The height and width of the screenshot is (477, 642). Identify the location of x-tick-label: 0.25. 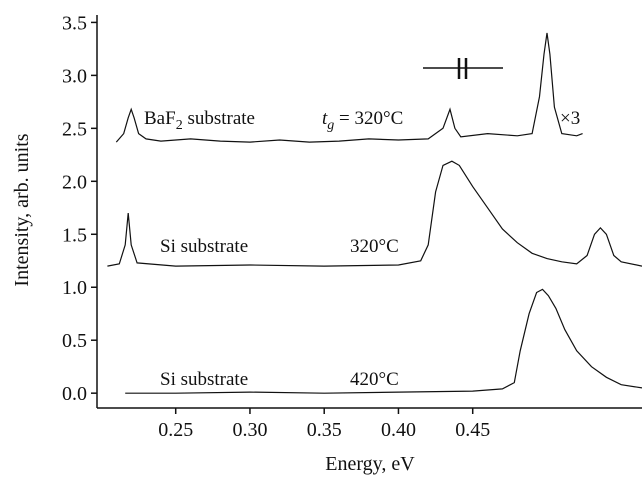
(175, 430).